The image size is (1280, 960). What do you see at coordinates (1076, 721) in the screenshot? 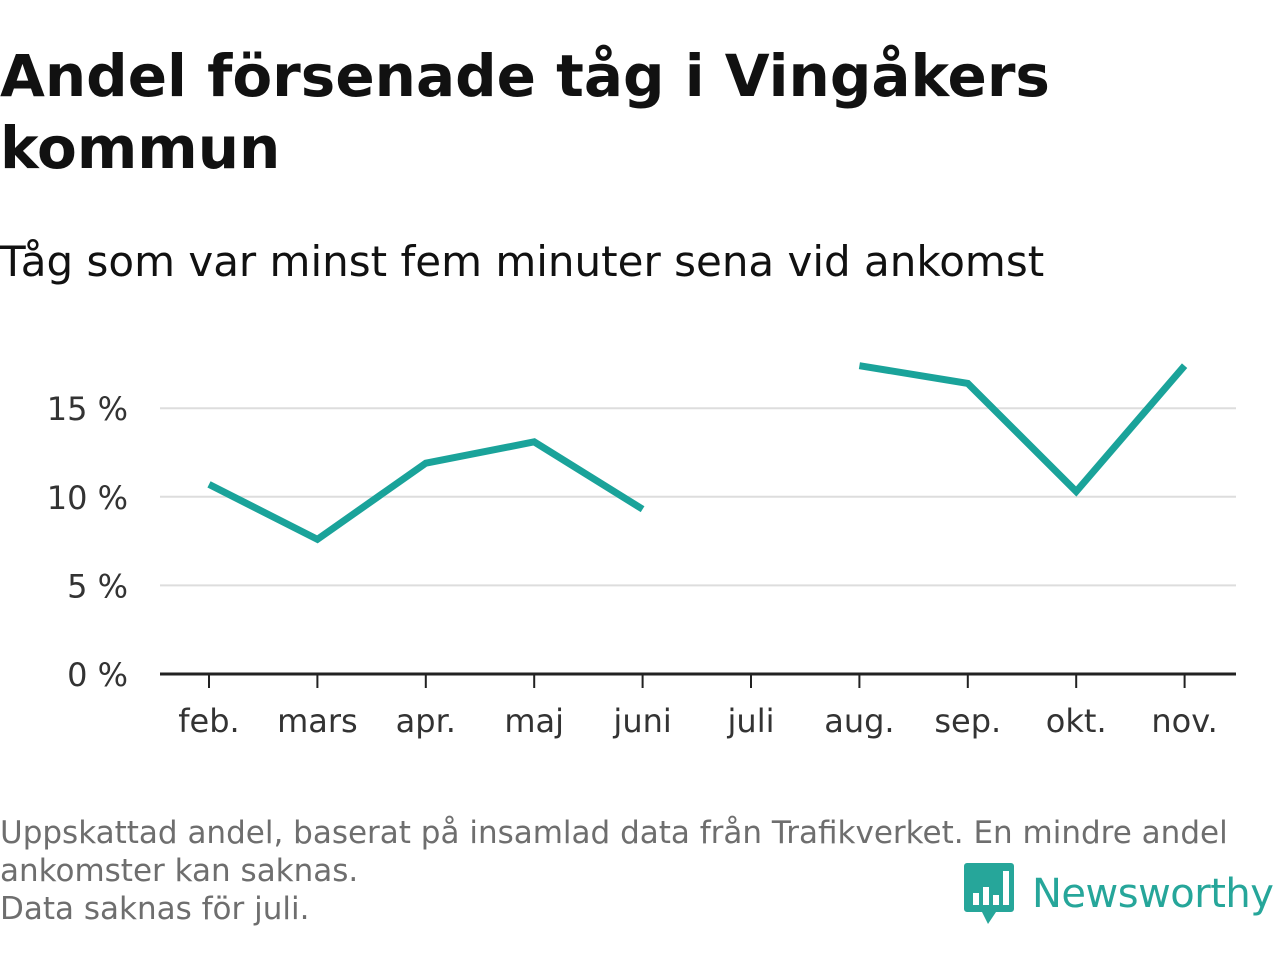
I see `x-tick-label: okt.` at bounding box center [1076, 721].